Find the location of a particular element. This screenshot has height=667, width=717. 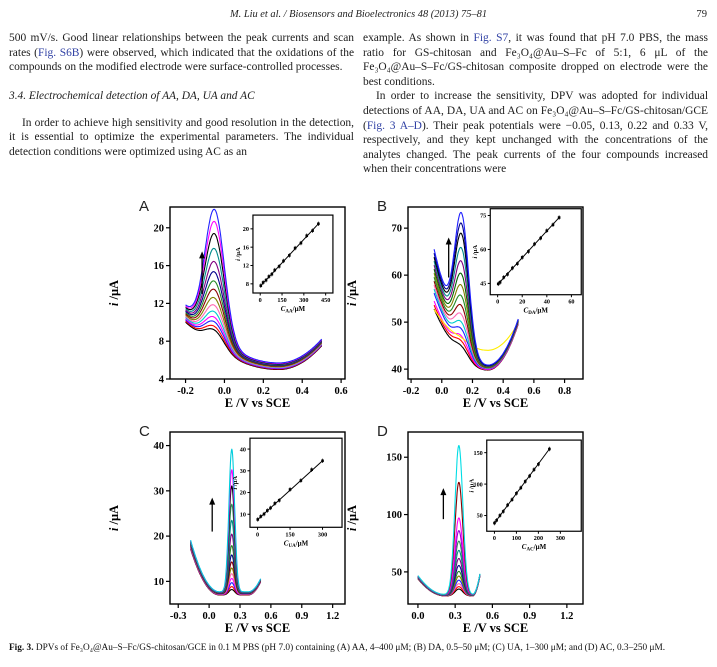

text-segment: example. As shown in is located at coordinates (418, 38).